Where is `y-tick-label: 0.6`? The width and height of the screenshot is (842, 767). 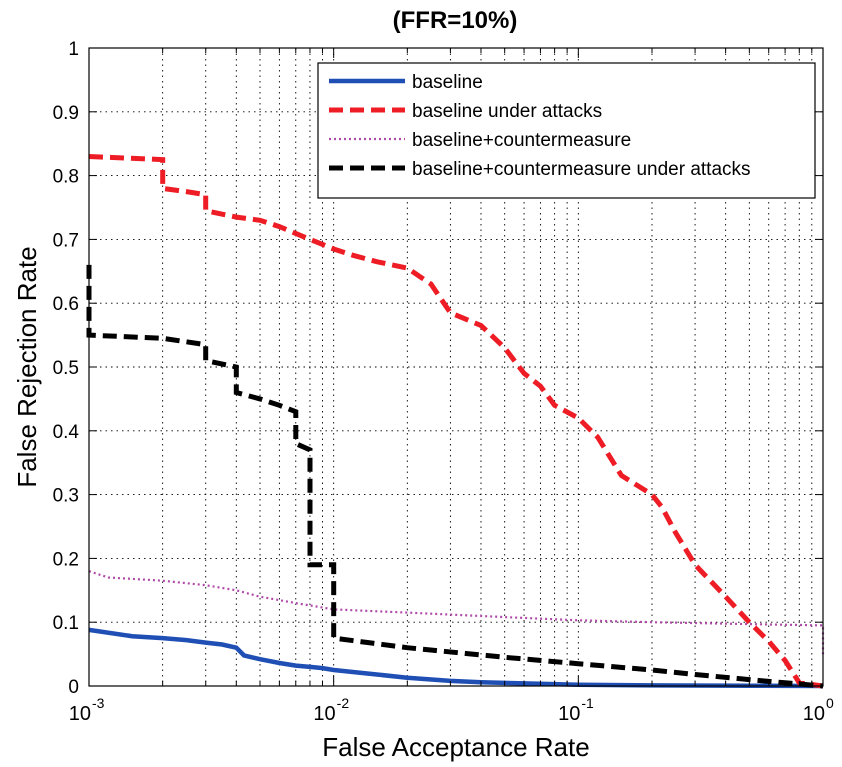
y-tick-label: 0.6 is located at coordinates (66, 304).